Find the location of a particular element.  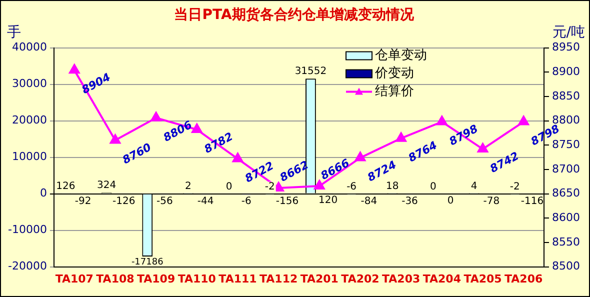

data-label: 324 is located at coordinates (106, 186).